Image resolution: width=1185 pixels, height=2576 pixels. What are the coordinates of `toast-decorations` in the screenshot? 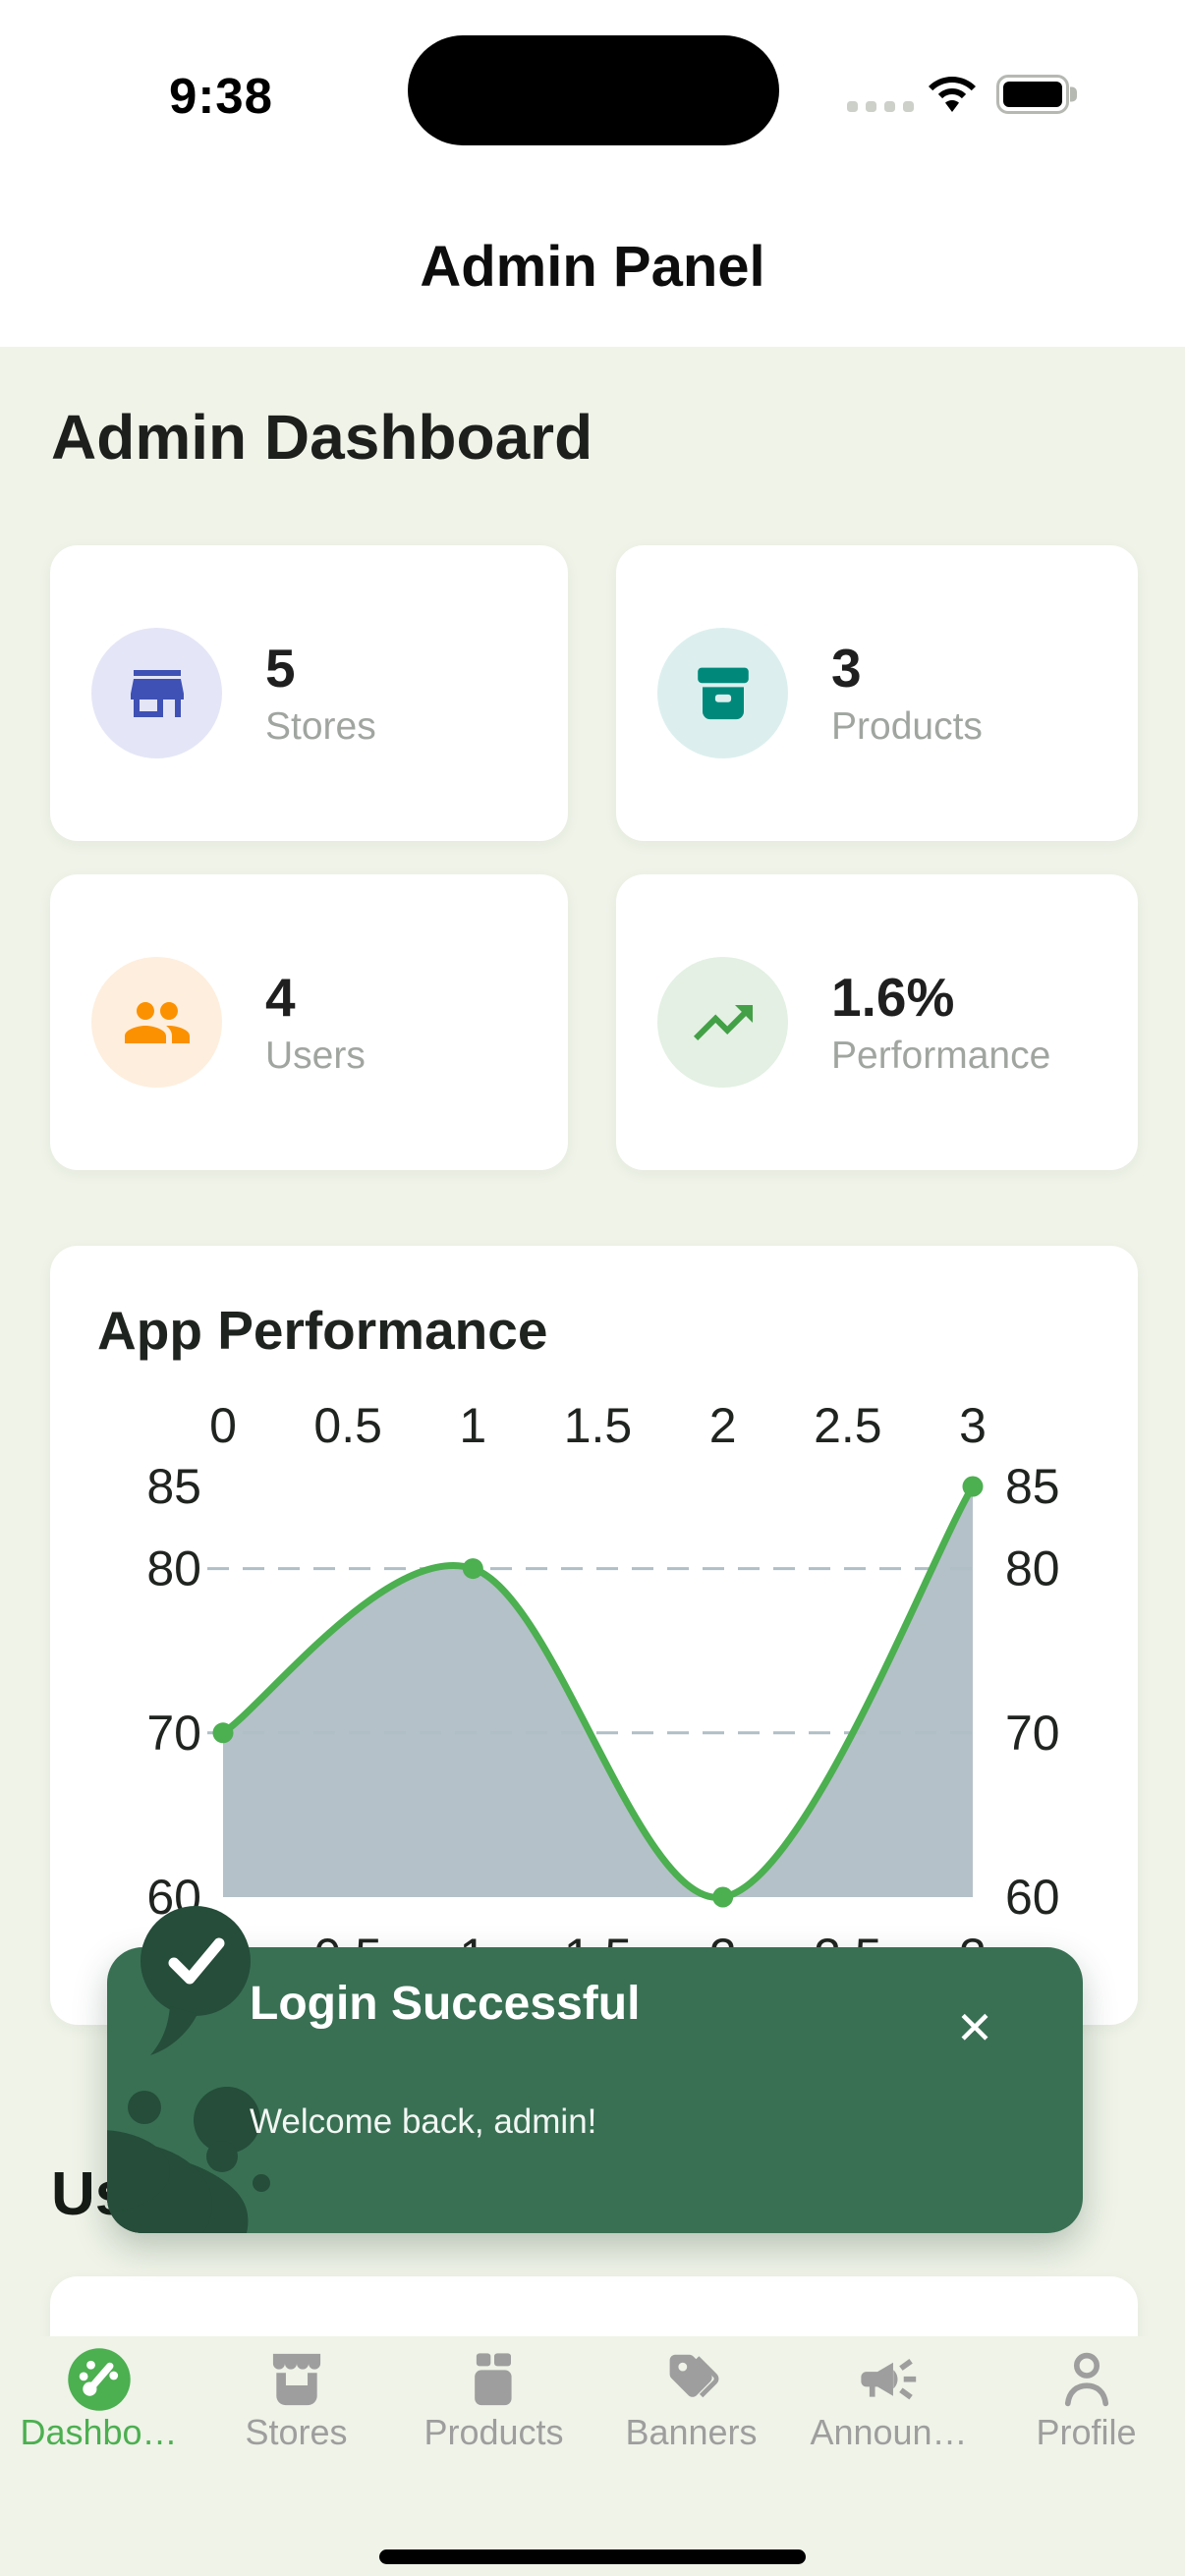 It's located at (595, 2090).